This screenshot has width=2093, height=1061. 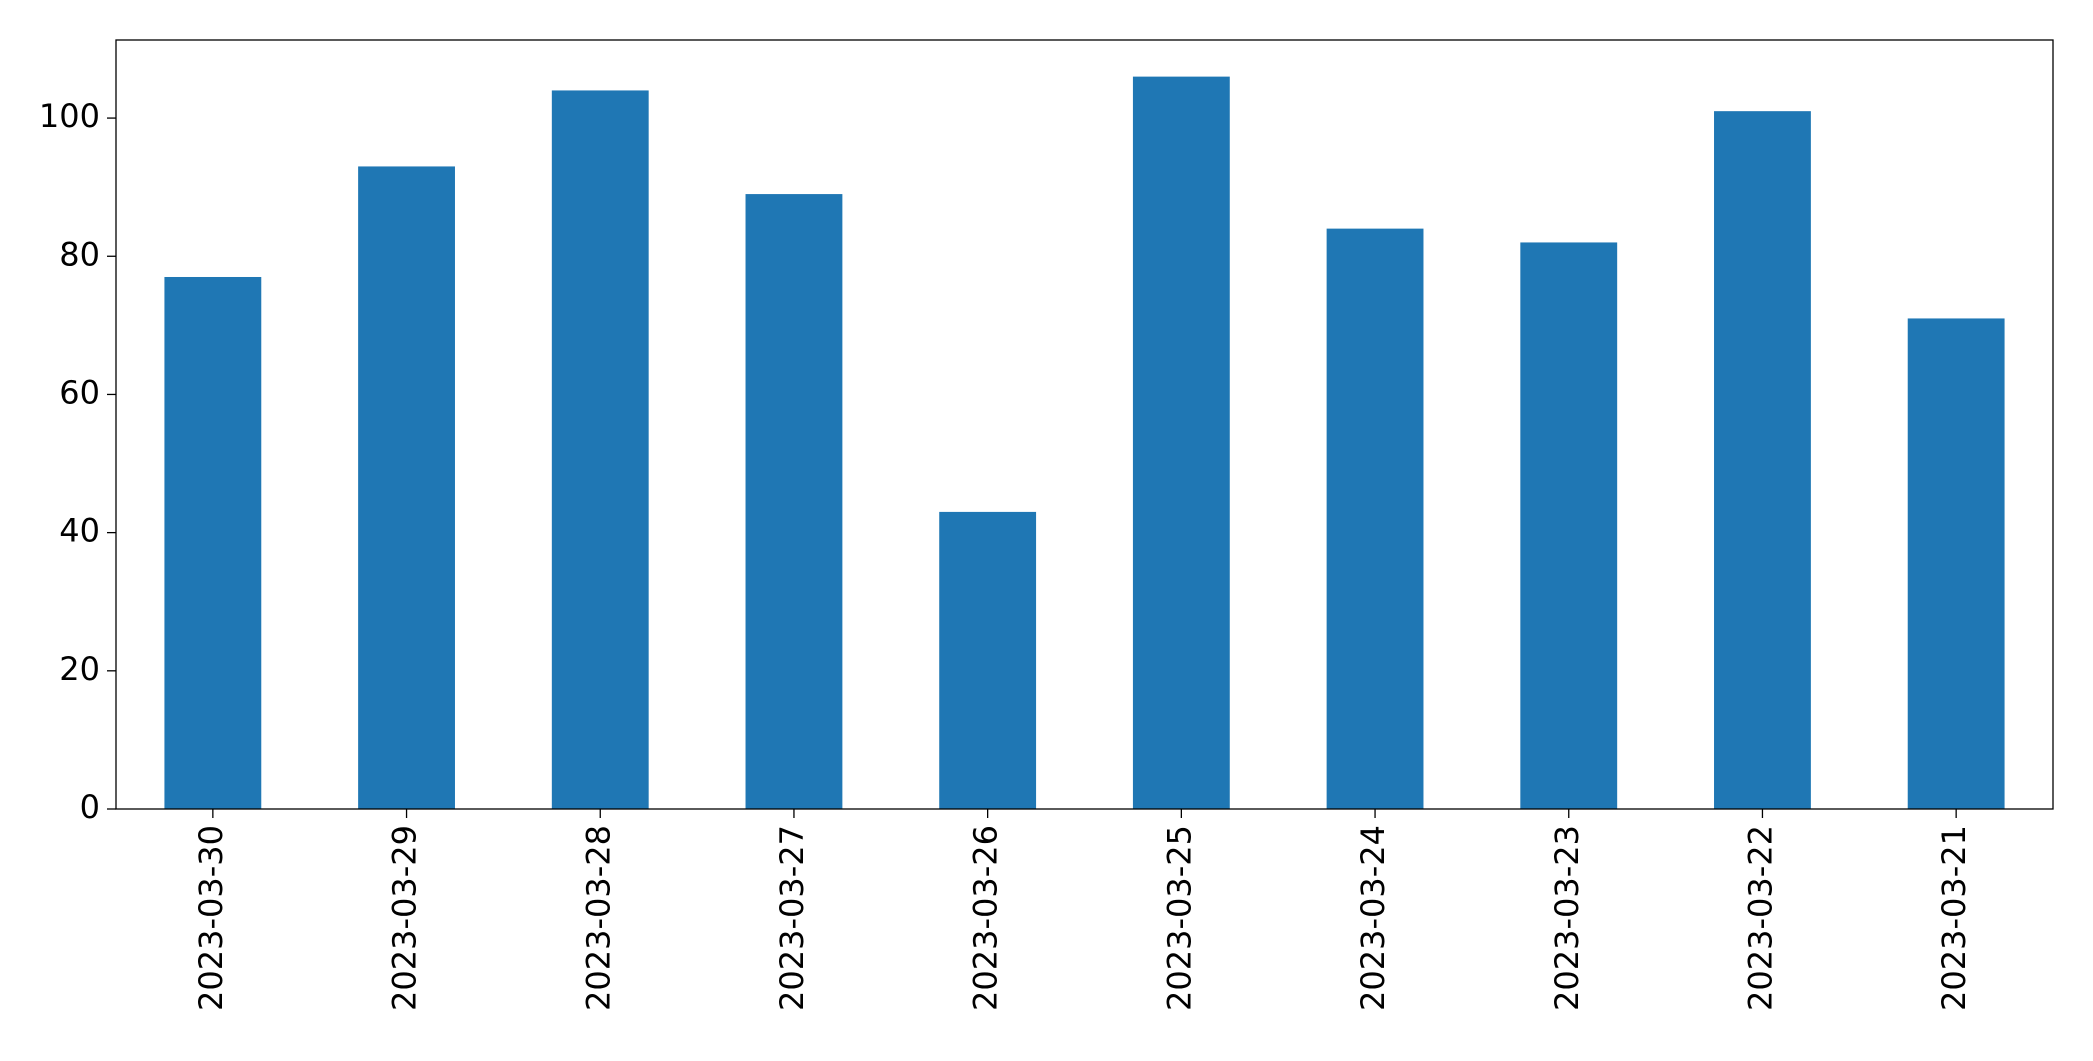 I want to click on x-tick-label: 2023-03-23, so click(x=1567, y=918).